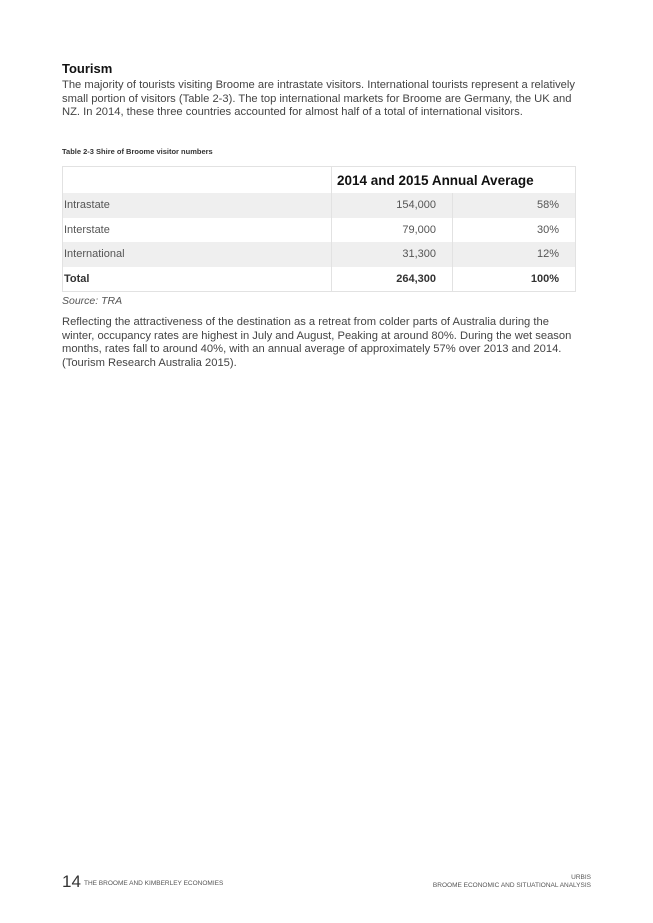 This screenshot has height=923, width=653. I want to click on table-row: Intrastate 154,000 58%, so click(319, 205).